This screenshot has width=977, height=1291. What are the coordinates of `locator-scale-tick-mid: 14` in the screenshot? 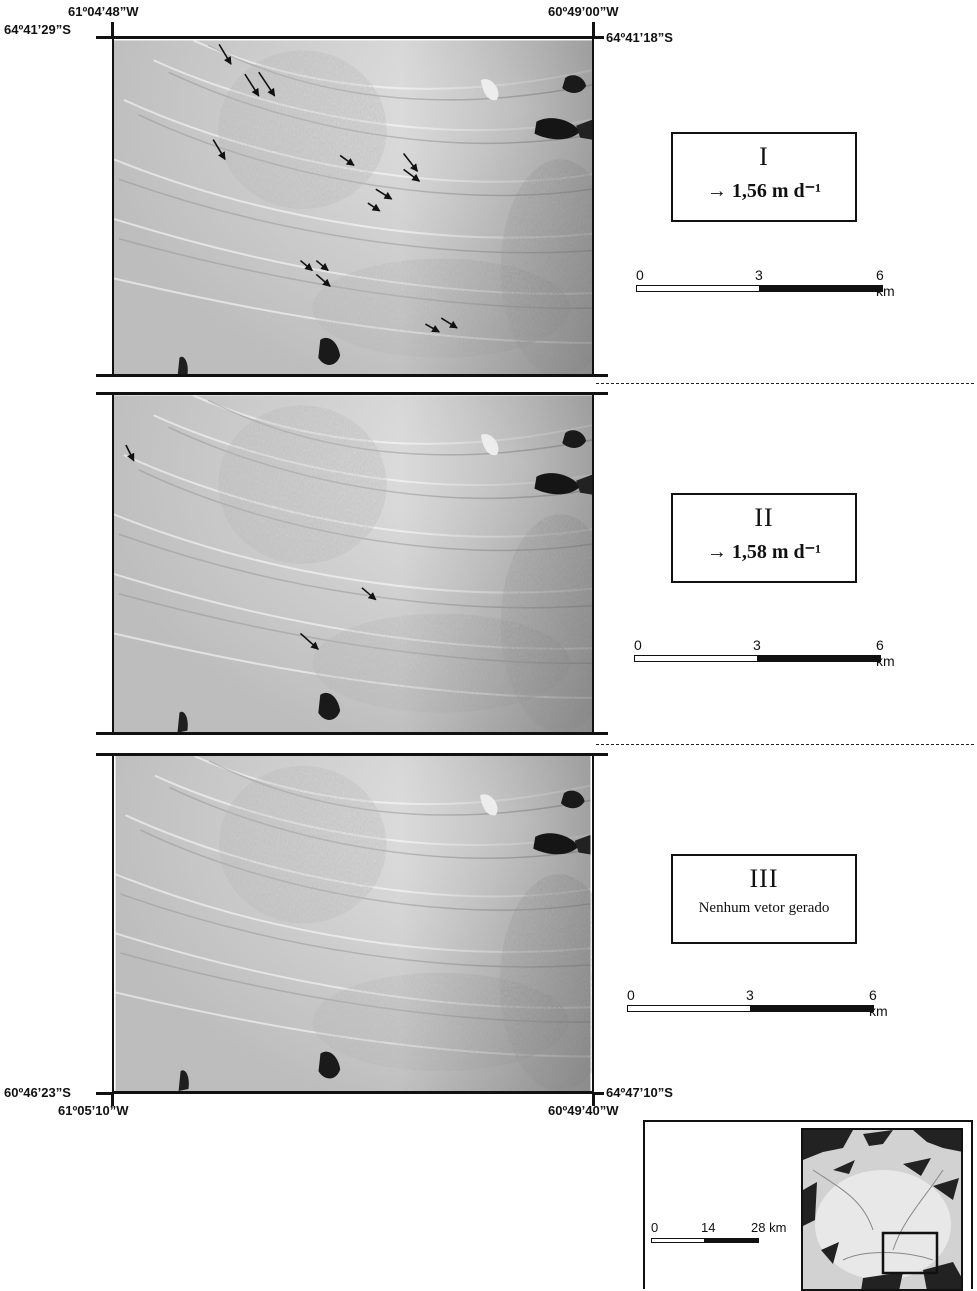 It's located at (708, 1227).